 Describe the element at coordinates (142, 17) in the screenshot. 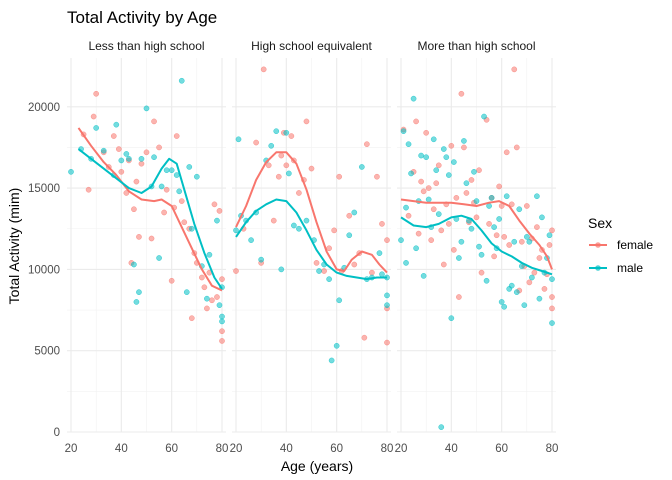

I see `chart-title: Total Activity by Age` at that location.